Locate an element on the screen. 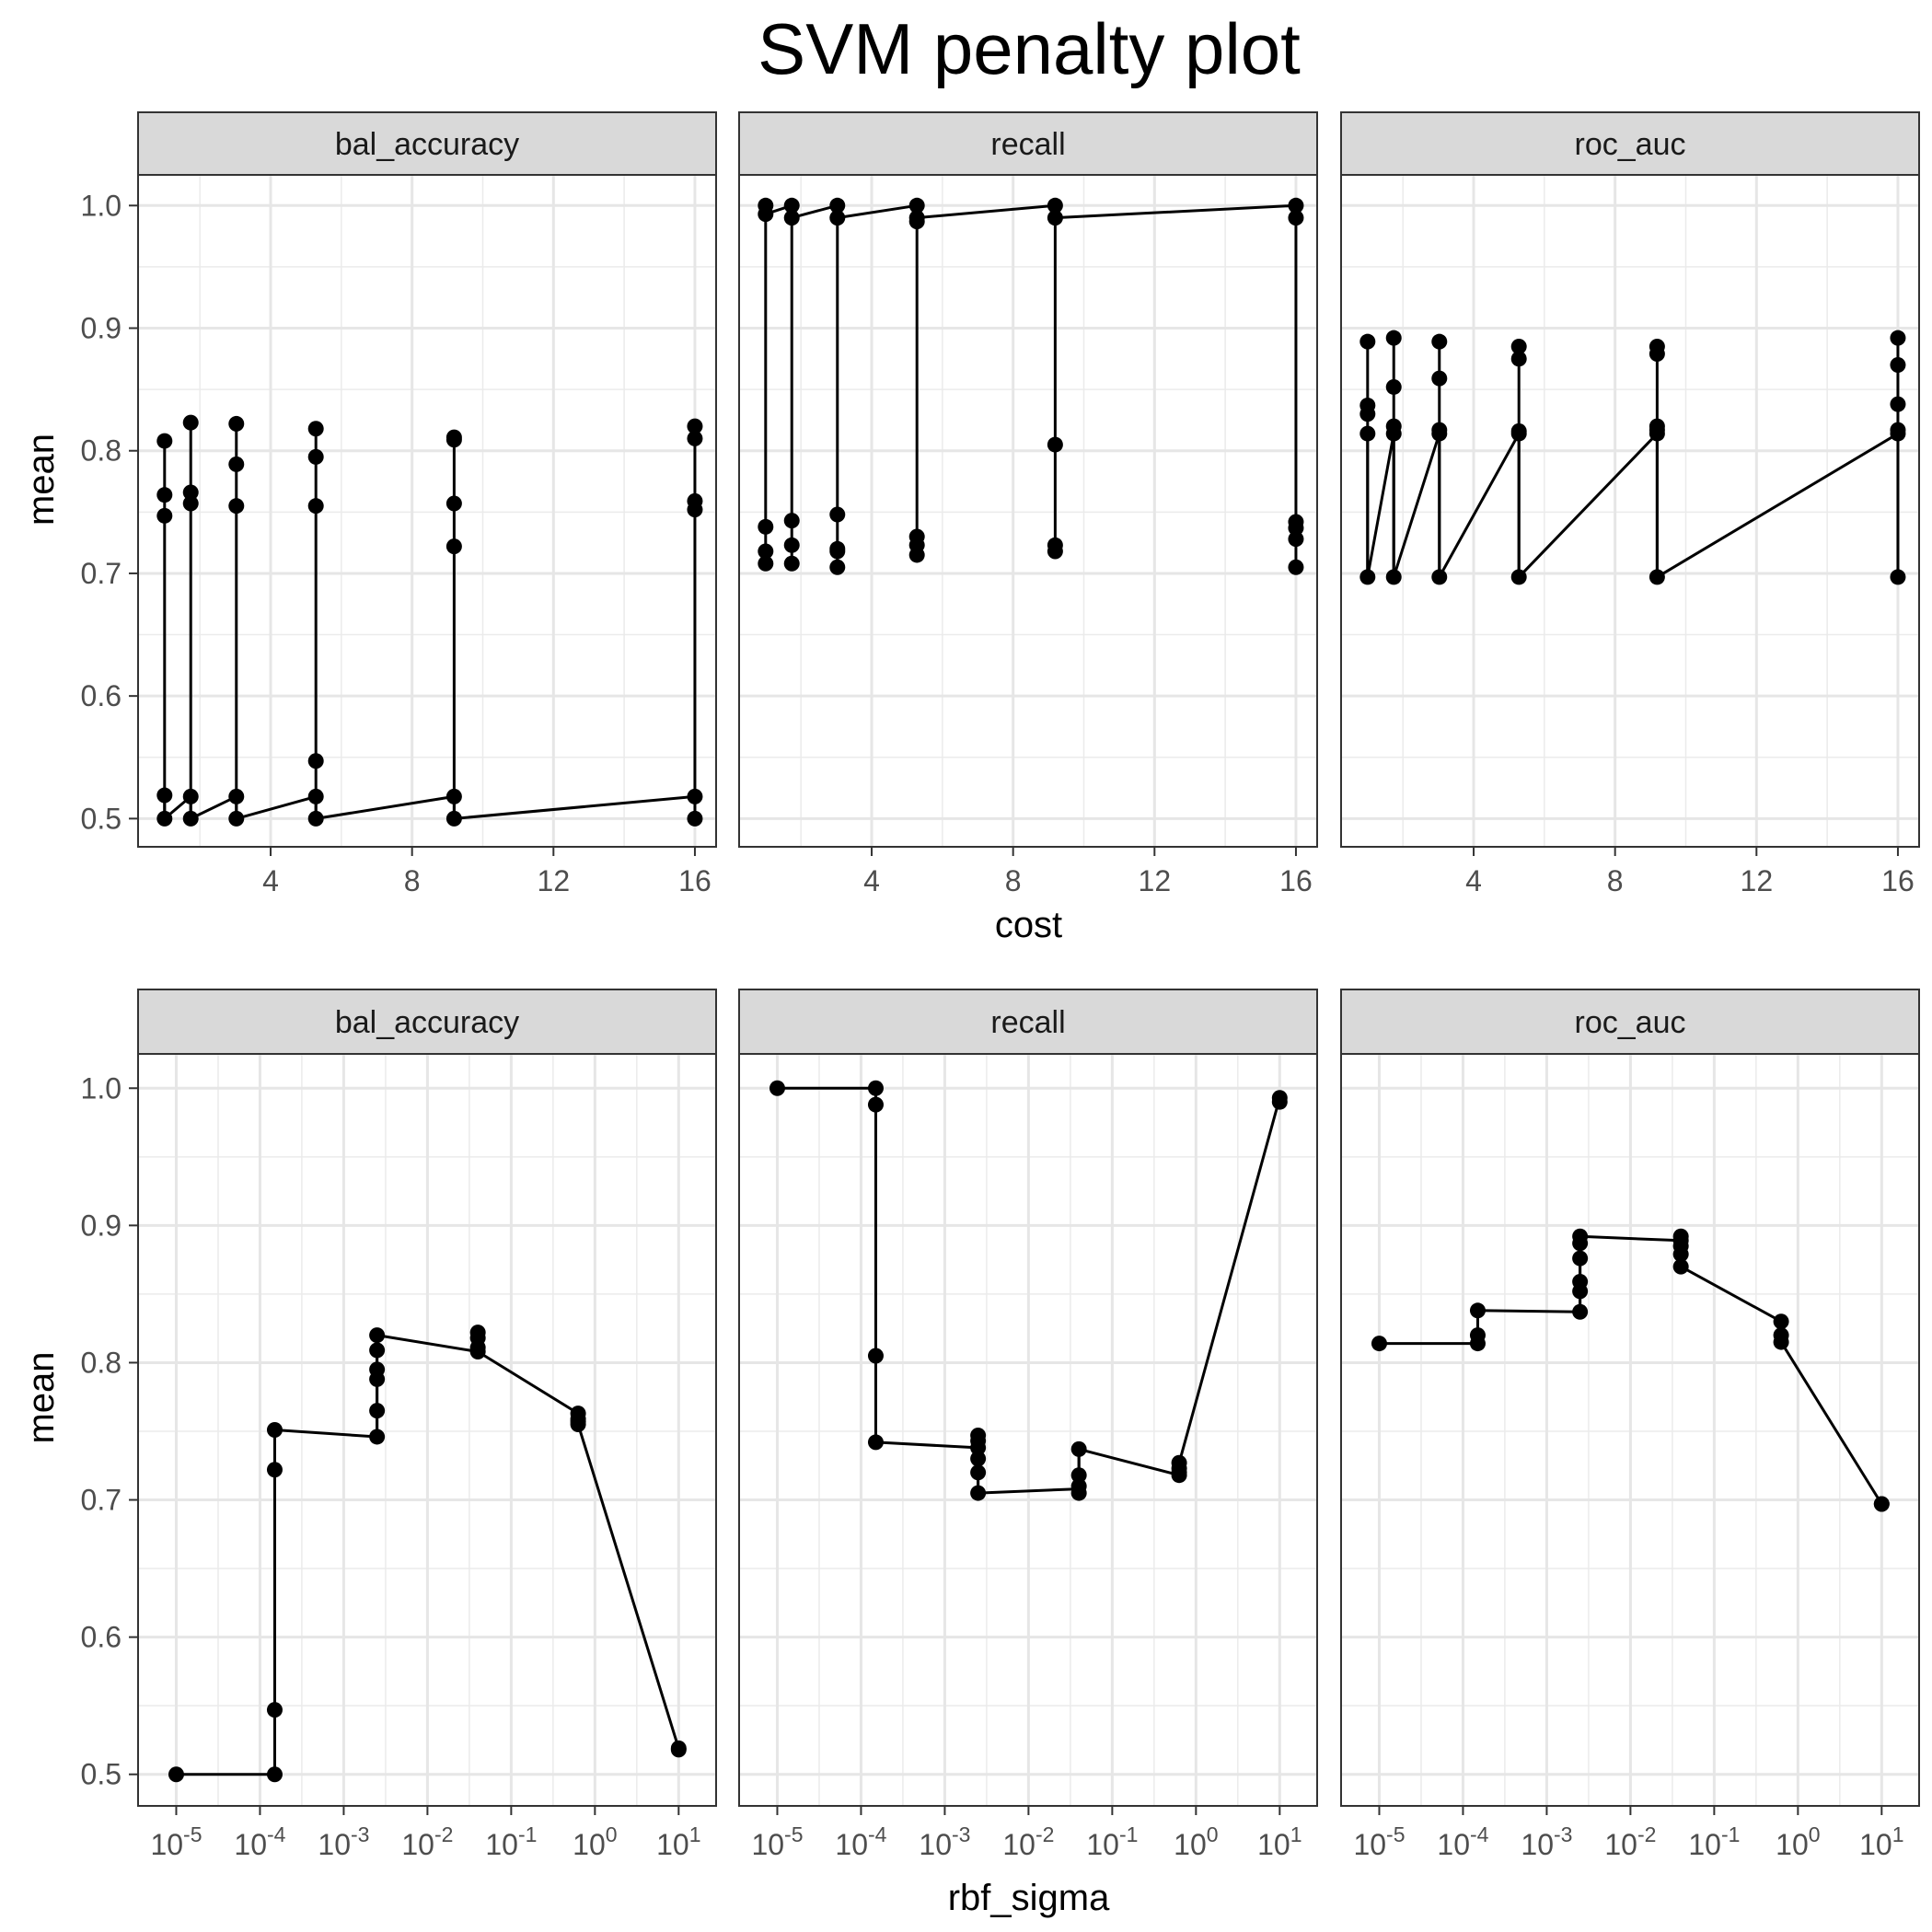 The width and height of the screenshot is (1932, 1932). y-axis-title: mean is located at coordinates (42, 480).